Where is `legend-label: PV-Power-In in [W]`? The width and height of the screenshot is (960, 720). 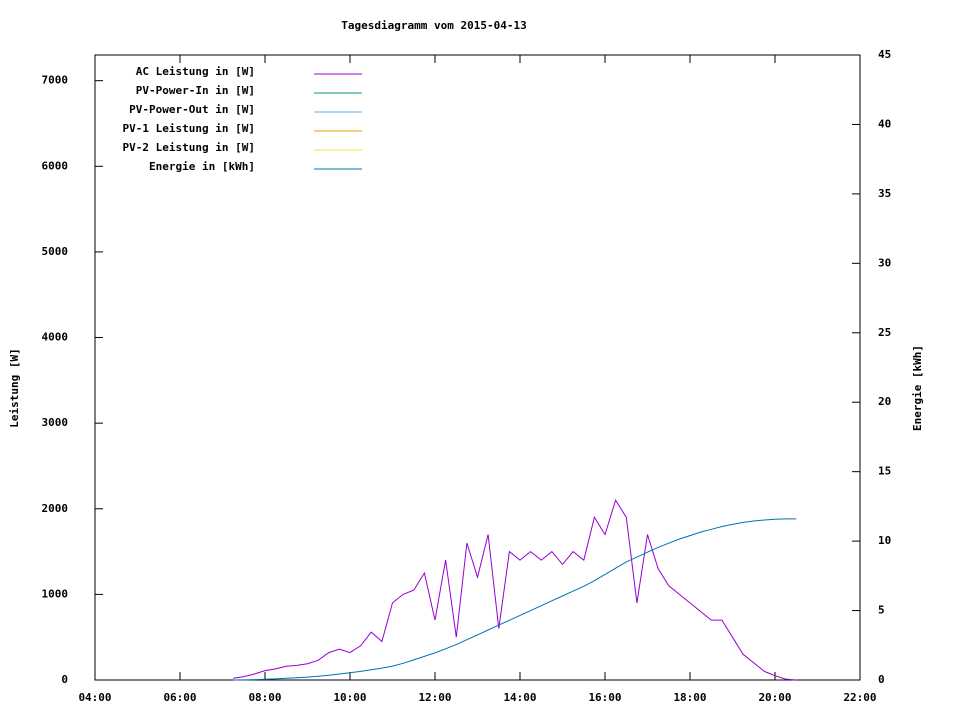
legend-label: PV-Power-In in [W] is located at coordinates (195, 90).